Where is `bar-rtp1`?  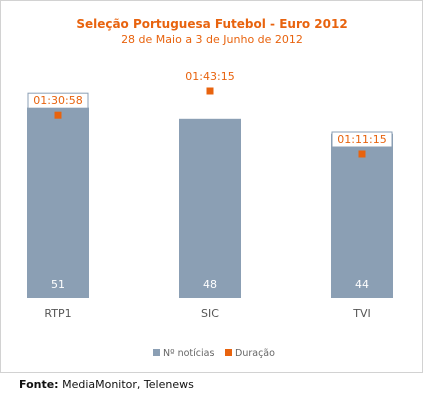
bar-rtp1 is located at coordinates (58, 202).